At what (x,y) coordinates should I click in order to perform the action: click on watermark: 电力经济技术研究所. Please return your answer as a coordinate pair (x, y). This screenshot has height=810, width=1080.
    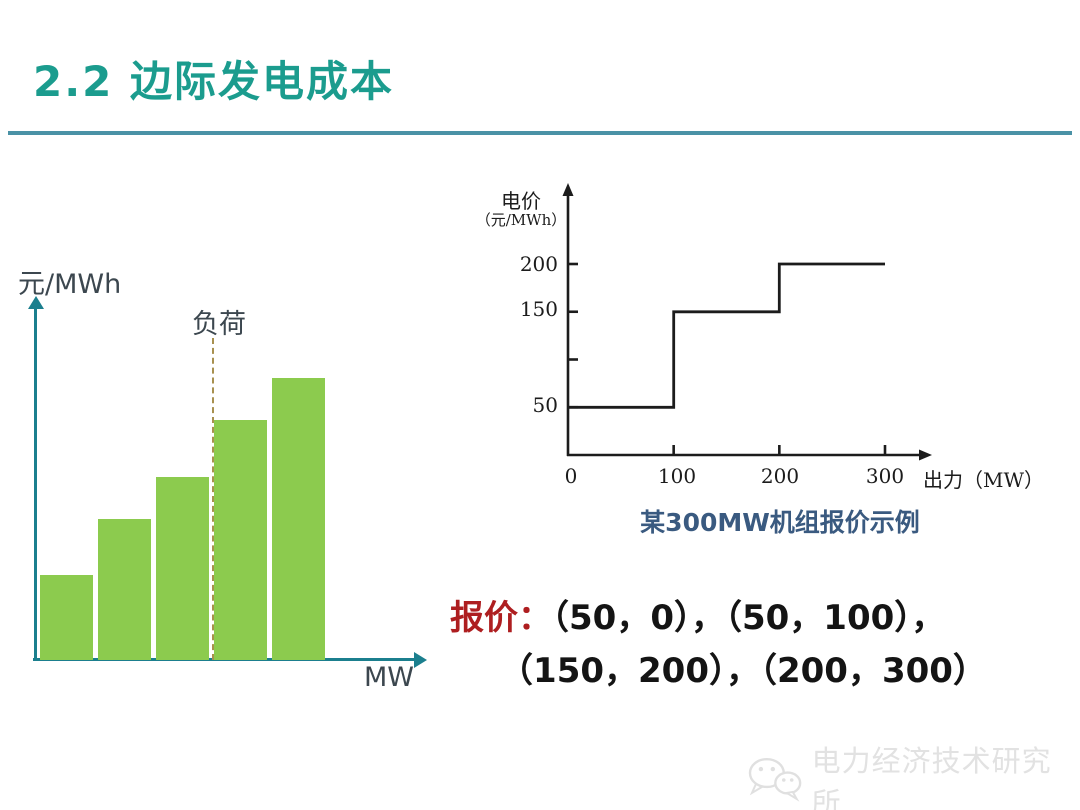
    Looking at the image, I should click on (913, 774).